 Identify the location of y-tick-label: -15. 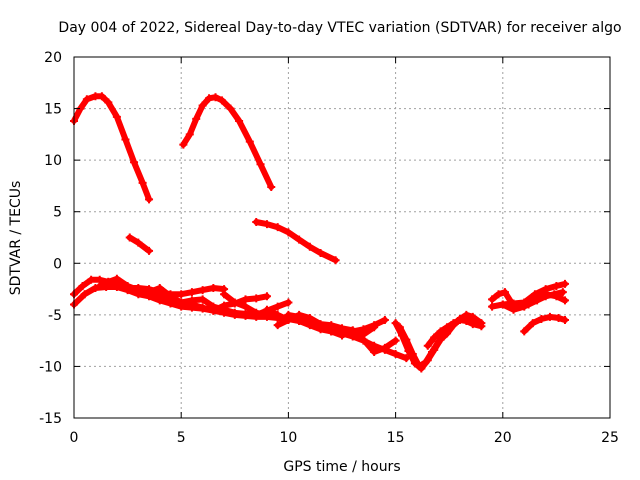
(50, 419).